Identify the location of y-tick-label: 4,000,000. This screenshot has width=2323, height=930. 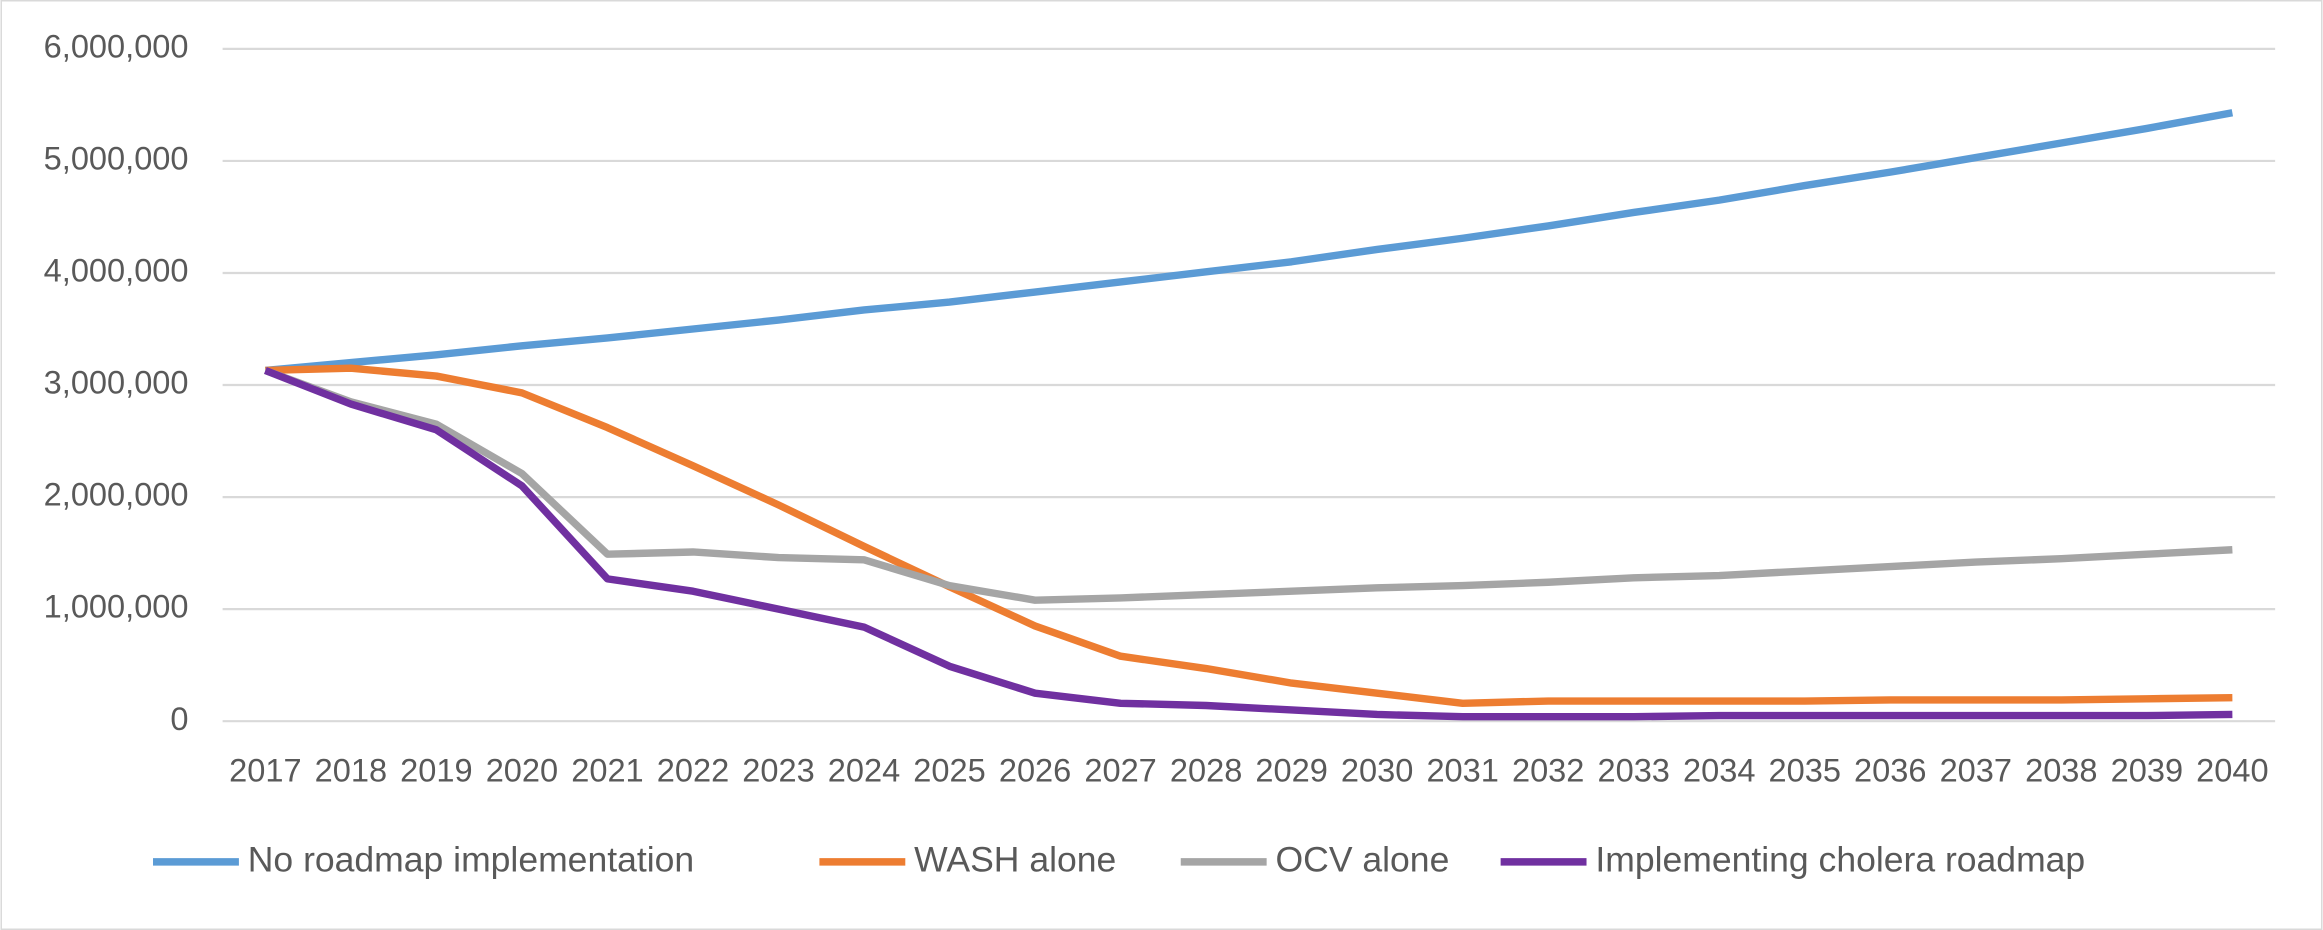
(116, 271).